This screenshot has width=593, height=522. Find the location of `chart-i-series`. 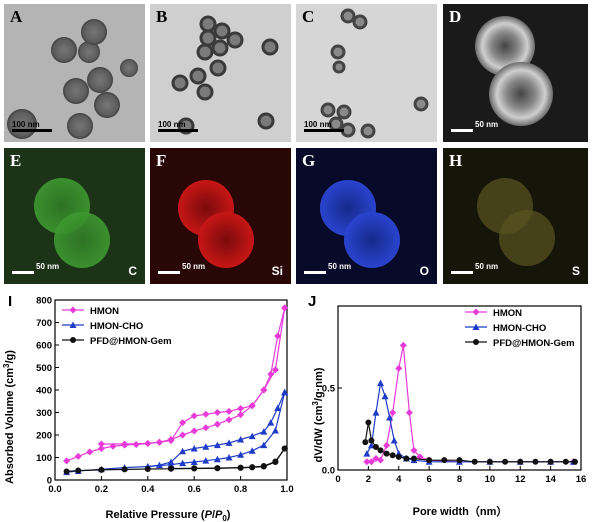

chart-i-series is located at coordinates (176, 390).